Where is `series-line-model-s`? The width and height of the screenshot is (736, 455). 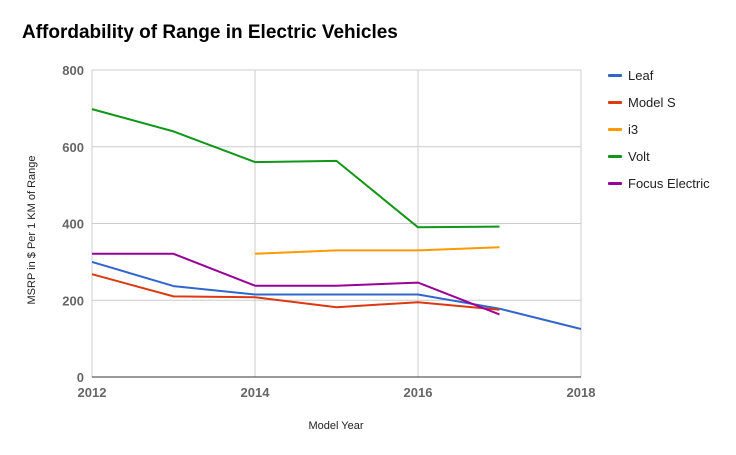
series-line-model-s is located at coordinates (295, 292).